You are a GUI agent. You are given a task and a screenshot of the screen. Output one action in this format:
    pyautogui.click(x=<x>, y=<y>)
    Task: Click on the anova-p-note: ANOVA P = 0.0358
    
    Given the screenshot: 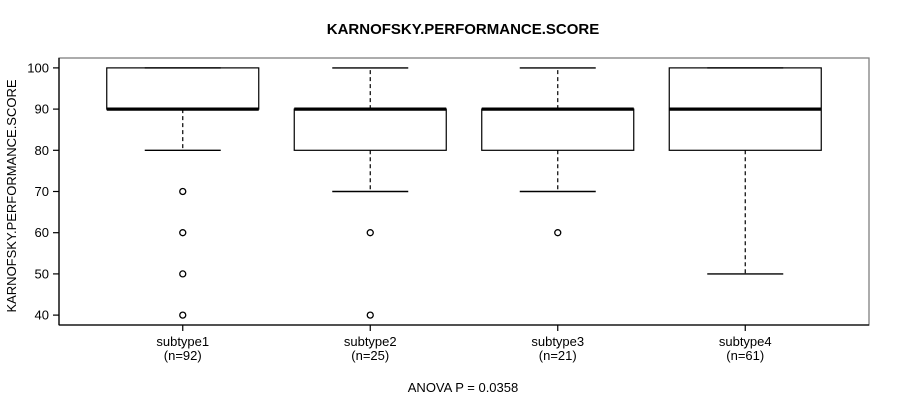 What is the action you would take?
    pyautogui.click(x=463, y=387)
    